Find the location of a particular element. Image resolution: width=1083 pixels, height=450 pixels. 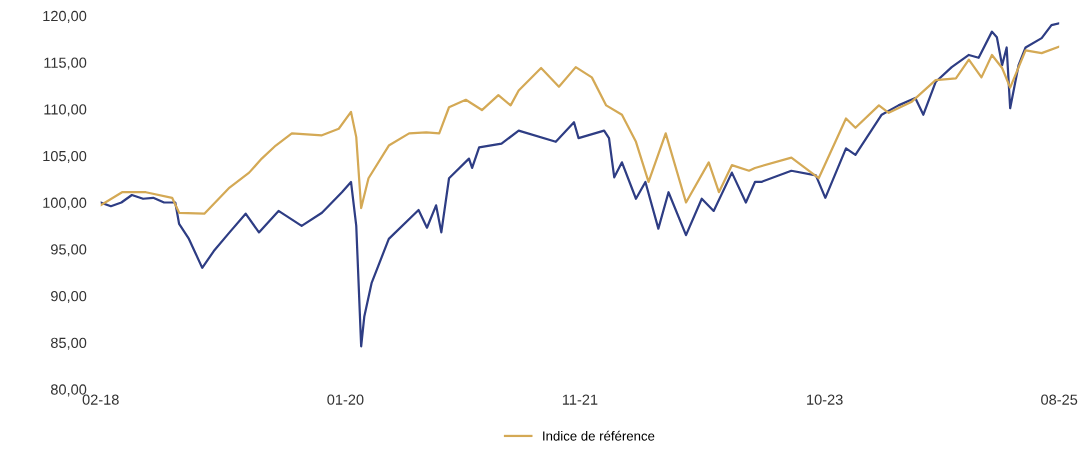

y-tick-label: 90,00 is located at coordinates (69, 297).